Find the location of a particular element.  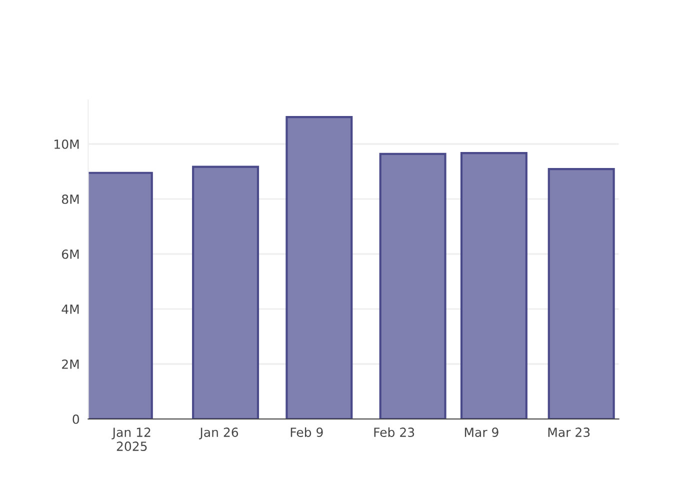

y-tick-label: 0 is located at coordinates (76, 419).